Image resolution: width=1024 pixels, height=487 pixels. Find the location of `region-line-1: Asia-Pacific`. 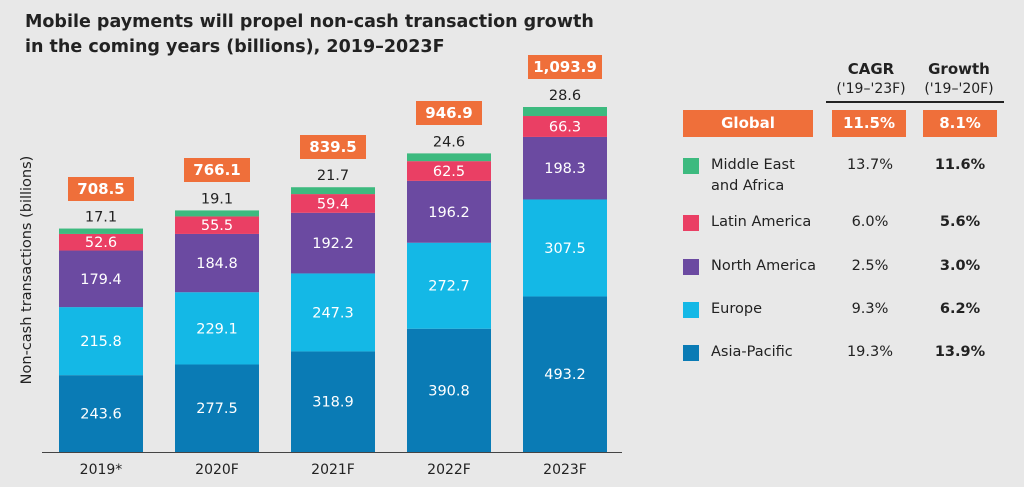

region-line-1: Asia-Pacific is located at coordinates (752, 352).